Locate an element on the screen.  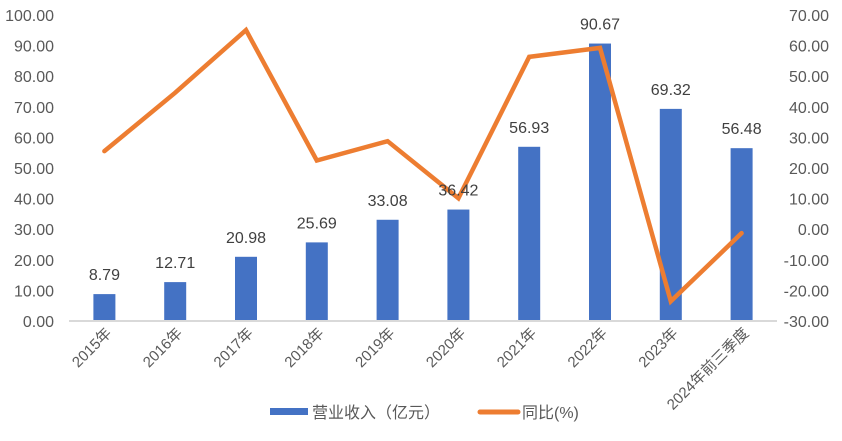
category-label: 2023年 is located at coordinates (658, 348).